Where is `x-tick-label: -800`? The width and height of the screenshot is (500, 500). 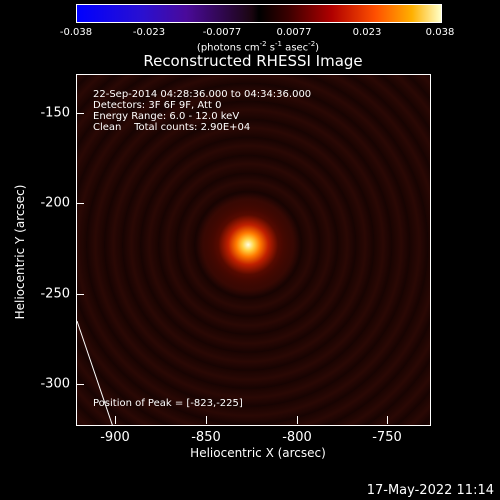 x-tick-label: -800 is located at coordinates (297, 437).